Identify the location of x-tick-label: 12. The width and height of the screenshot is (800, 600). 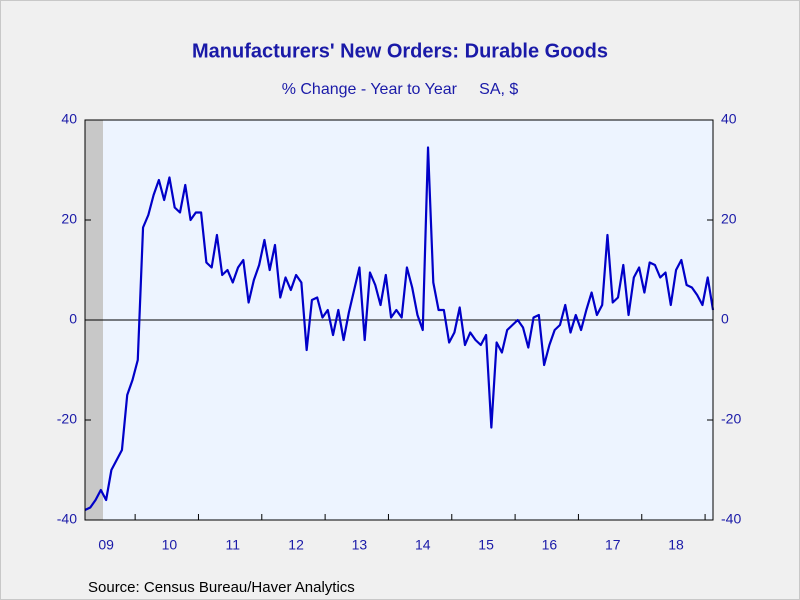
(296, 545).